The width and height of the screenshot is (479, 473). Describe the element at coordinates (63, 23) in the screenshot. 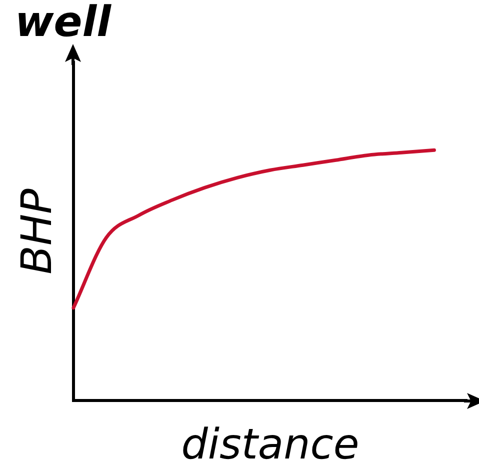

I see `chart-title: well` at that location.